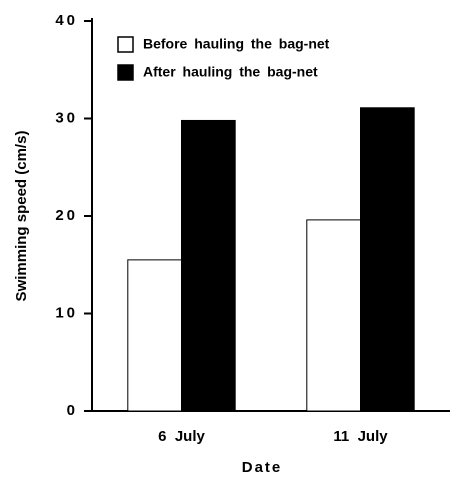 Image resolution: width=450 pixels, height=478 pixels. I want to click on x-tick-label: 11 July, so click(360, 436).